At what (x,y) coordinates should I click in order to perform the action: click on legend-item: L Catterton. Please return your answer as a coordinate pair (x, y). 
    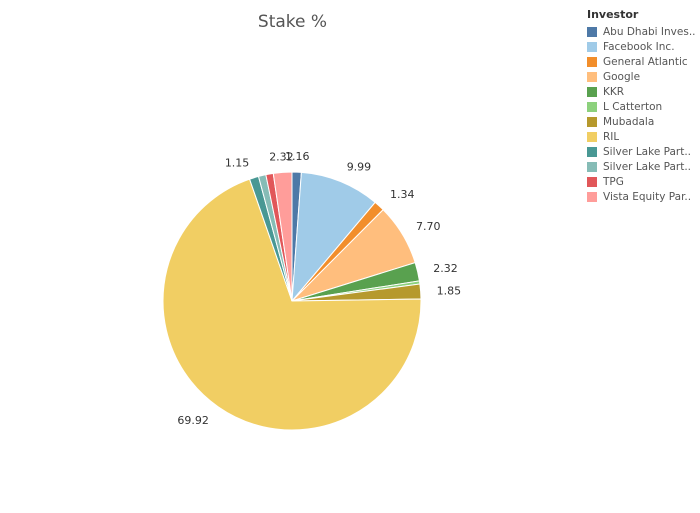
    Looking at the image, I should click on (643, 106).